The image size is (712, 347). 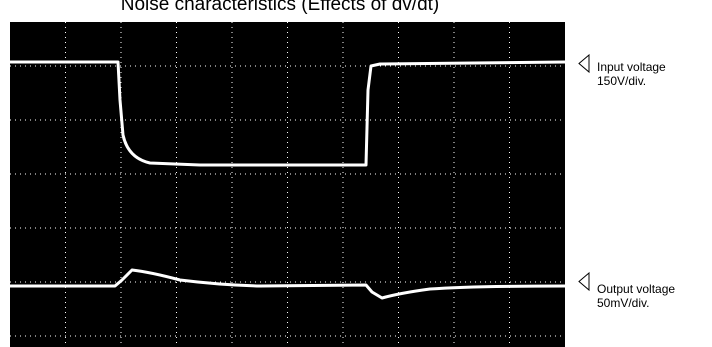 I want to click on channel-label: Input voltage, so click(x=631, y=67).